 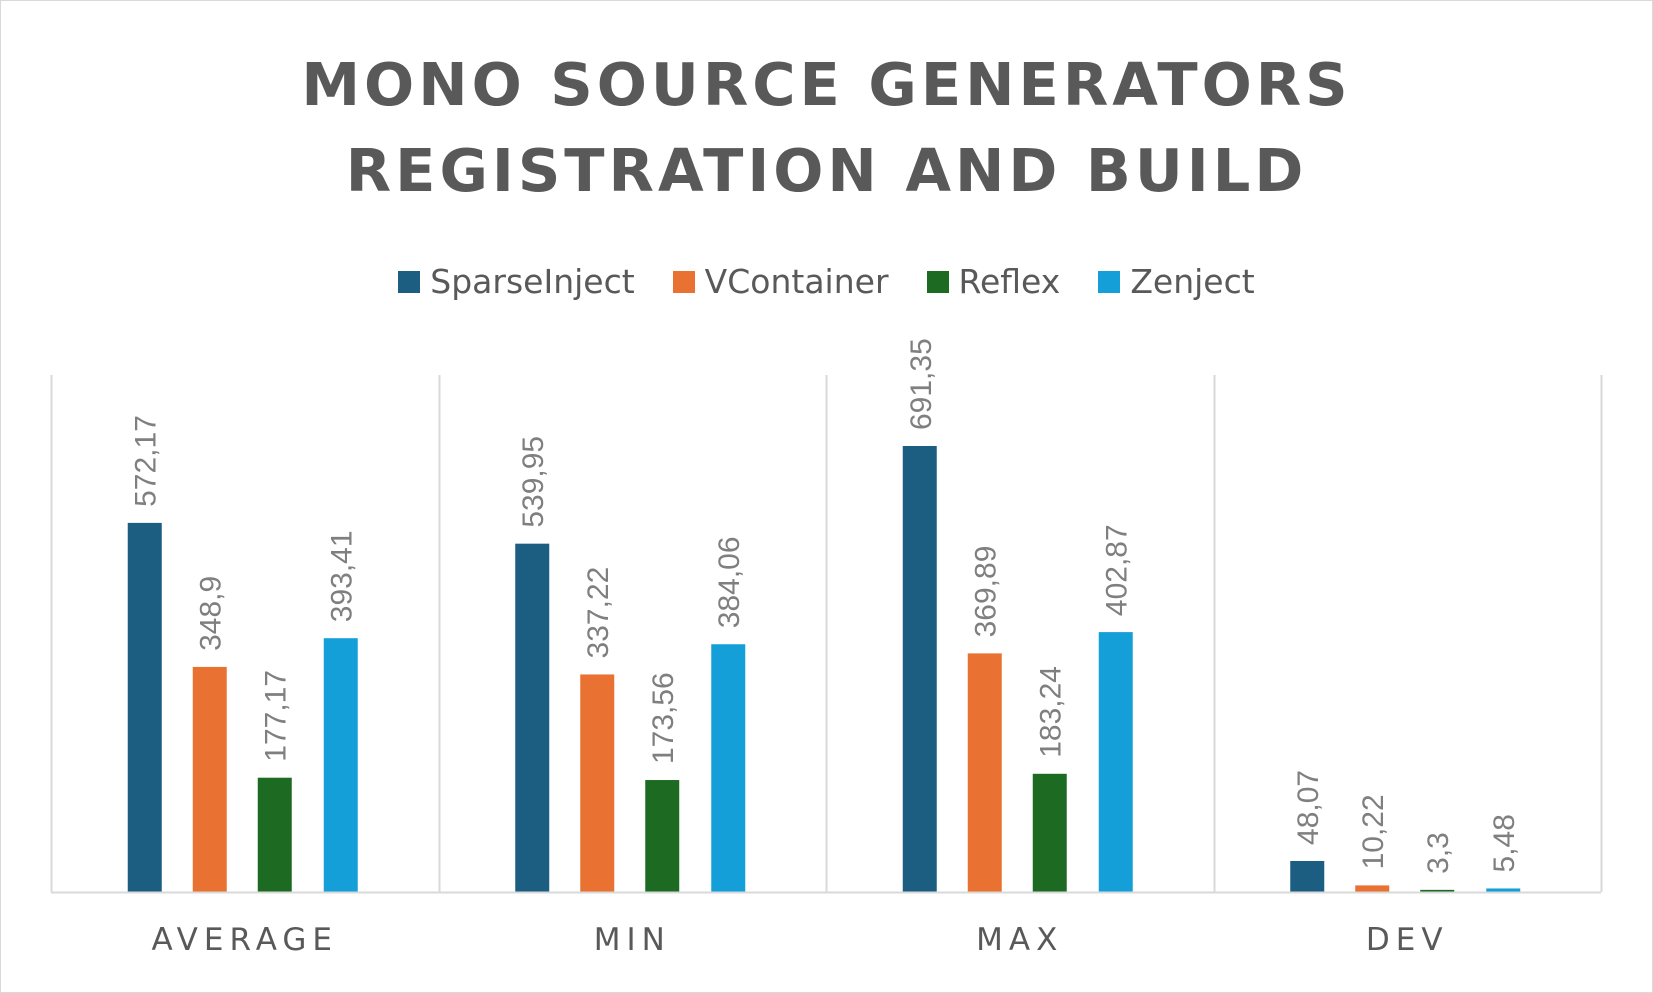 What do you see at coordinates (632, 940) in the screenshot?
I see `category-label-min: MIN` at bounding box center [632, 940].